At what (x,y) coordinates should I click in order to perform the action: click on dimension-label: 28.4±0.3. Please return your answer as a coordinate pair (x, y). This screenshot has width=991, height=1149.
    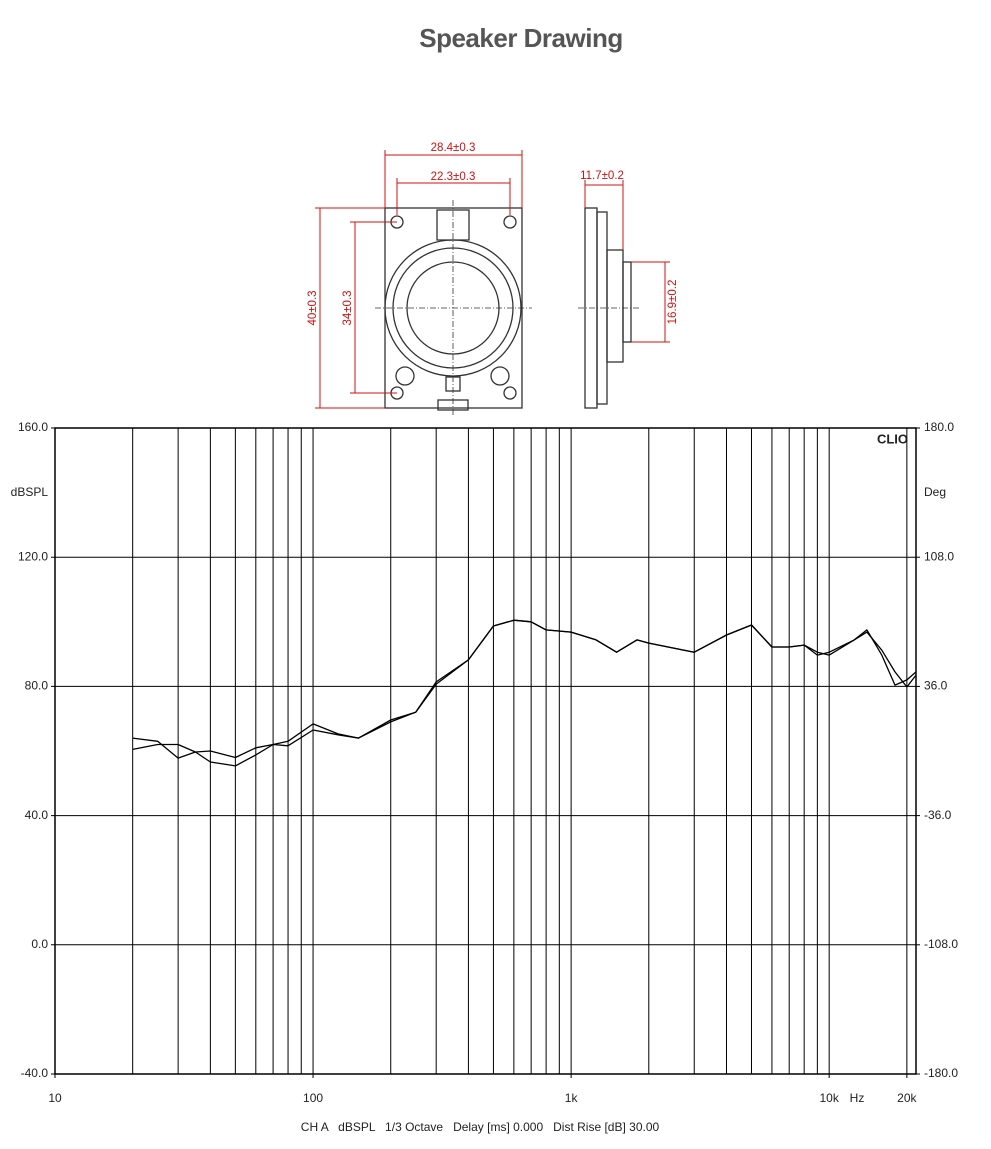
    Looking at the image, I should click on (453, 148).